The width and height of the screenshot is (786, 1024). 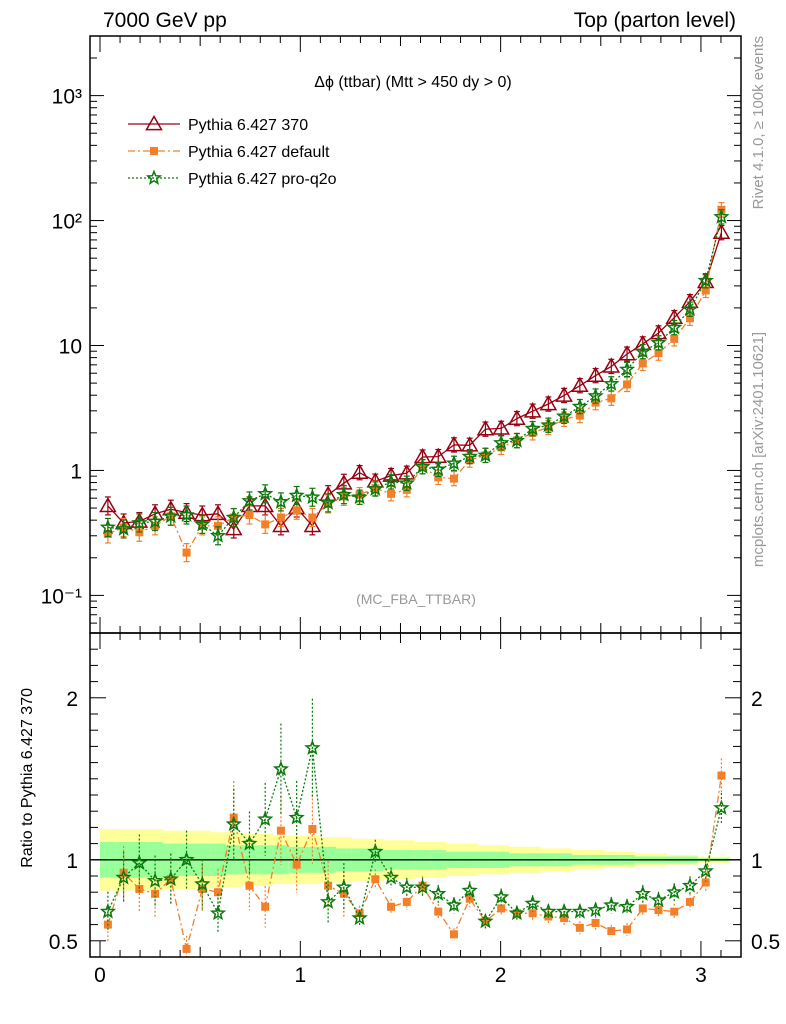 I want to click on legend-label: Pythia 6.427 370, so click(x=248, y=125).